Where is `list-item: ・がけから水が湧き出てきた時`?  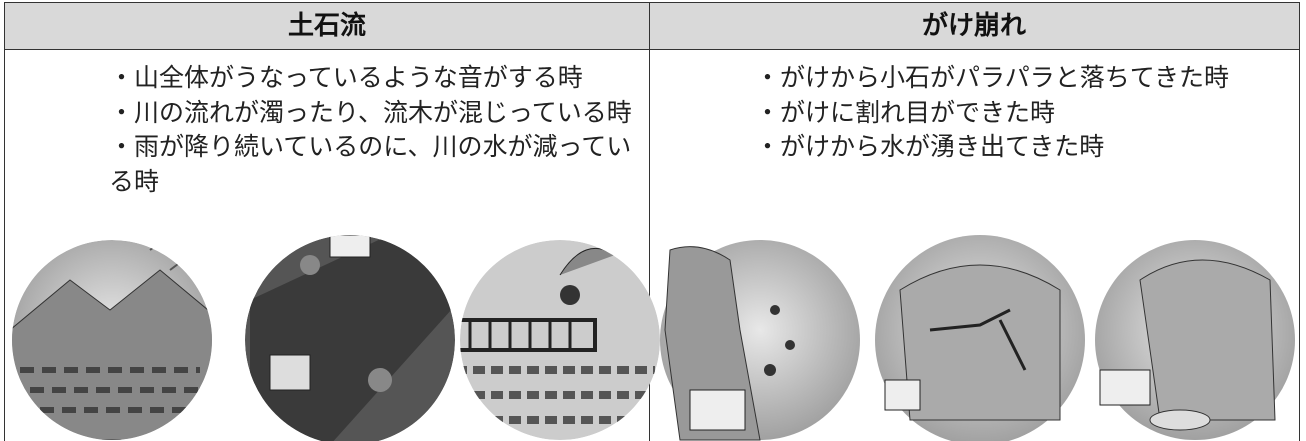 list-item: ・がけから水が湧き出てきた時 is located at coordinates (930, 146).